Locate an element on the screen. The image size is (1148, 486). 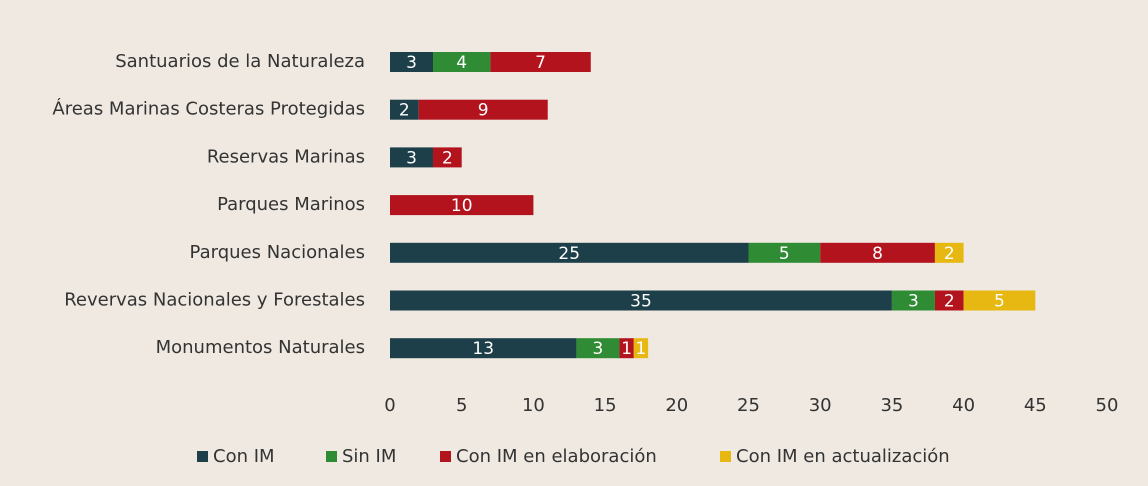
x-tick-label: 30 is located at coordinates (820, 405).